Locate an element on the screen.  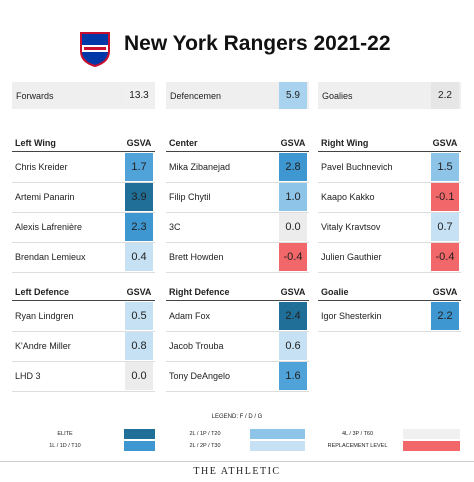
player-name: Adam Fox is located at coordinates (190, 316).